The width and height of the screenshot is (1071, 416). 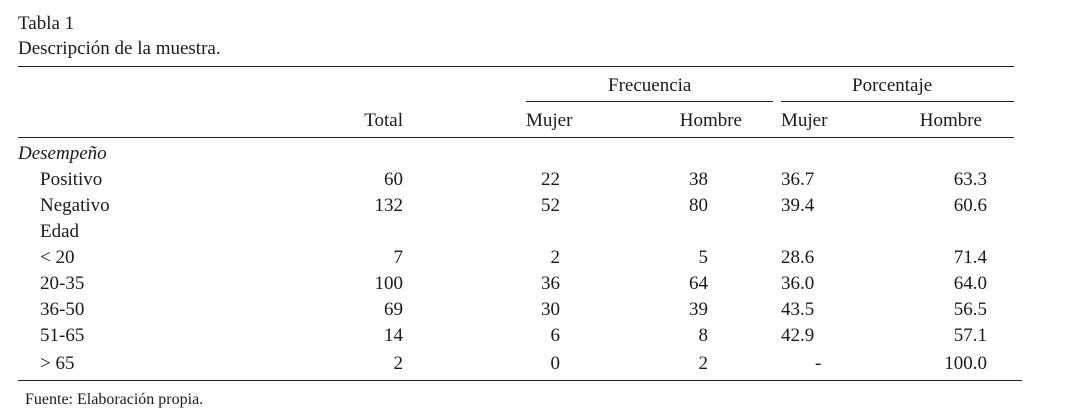 What do you see at coordinates (46, 23) in the screenshot?
I see `table-title: Tabla 1` at bounding box center [46, 23].